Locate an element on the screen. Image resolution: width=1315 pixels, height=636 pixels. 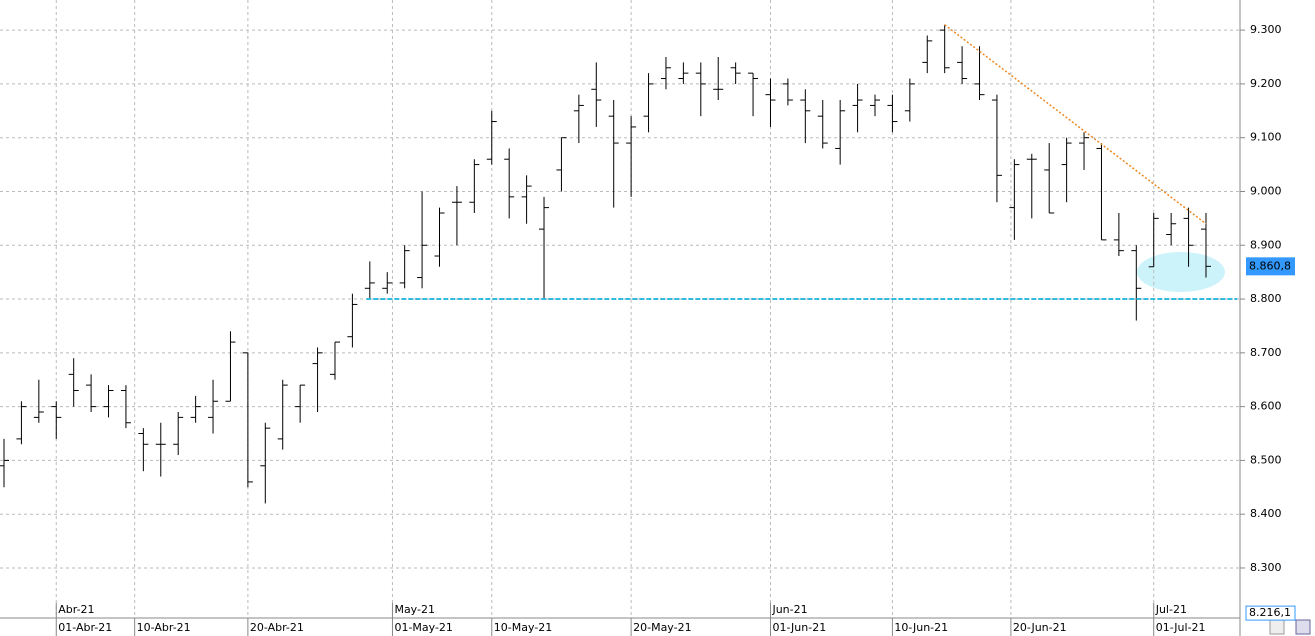
lower-badge-label: 8.216,1 is located at coordinates (1270, 612).